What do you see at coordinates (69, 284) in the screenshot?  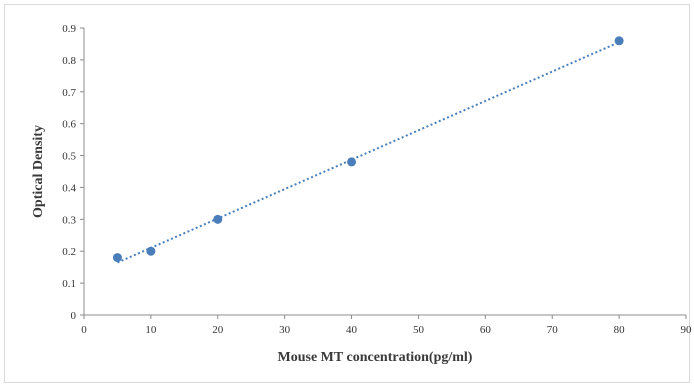 I see `y-tick-label: 0.1` at bounding box center [69, 284].